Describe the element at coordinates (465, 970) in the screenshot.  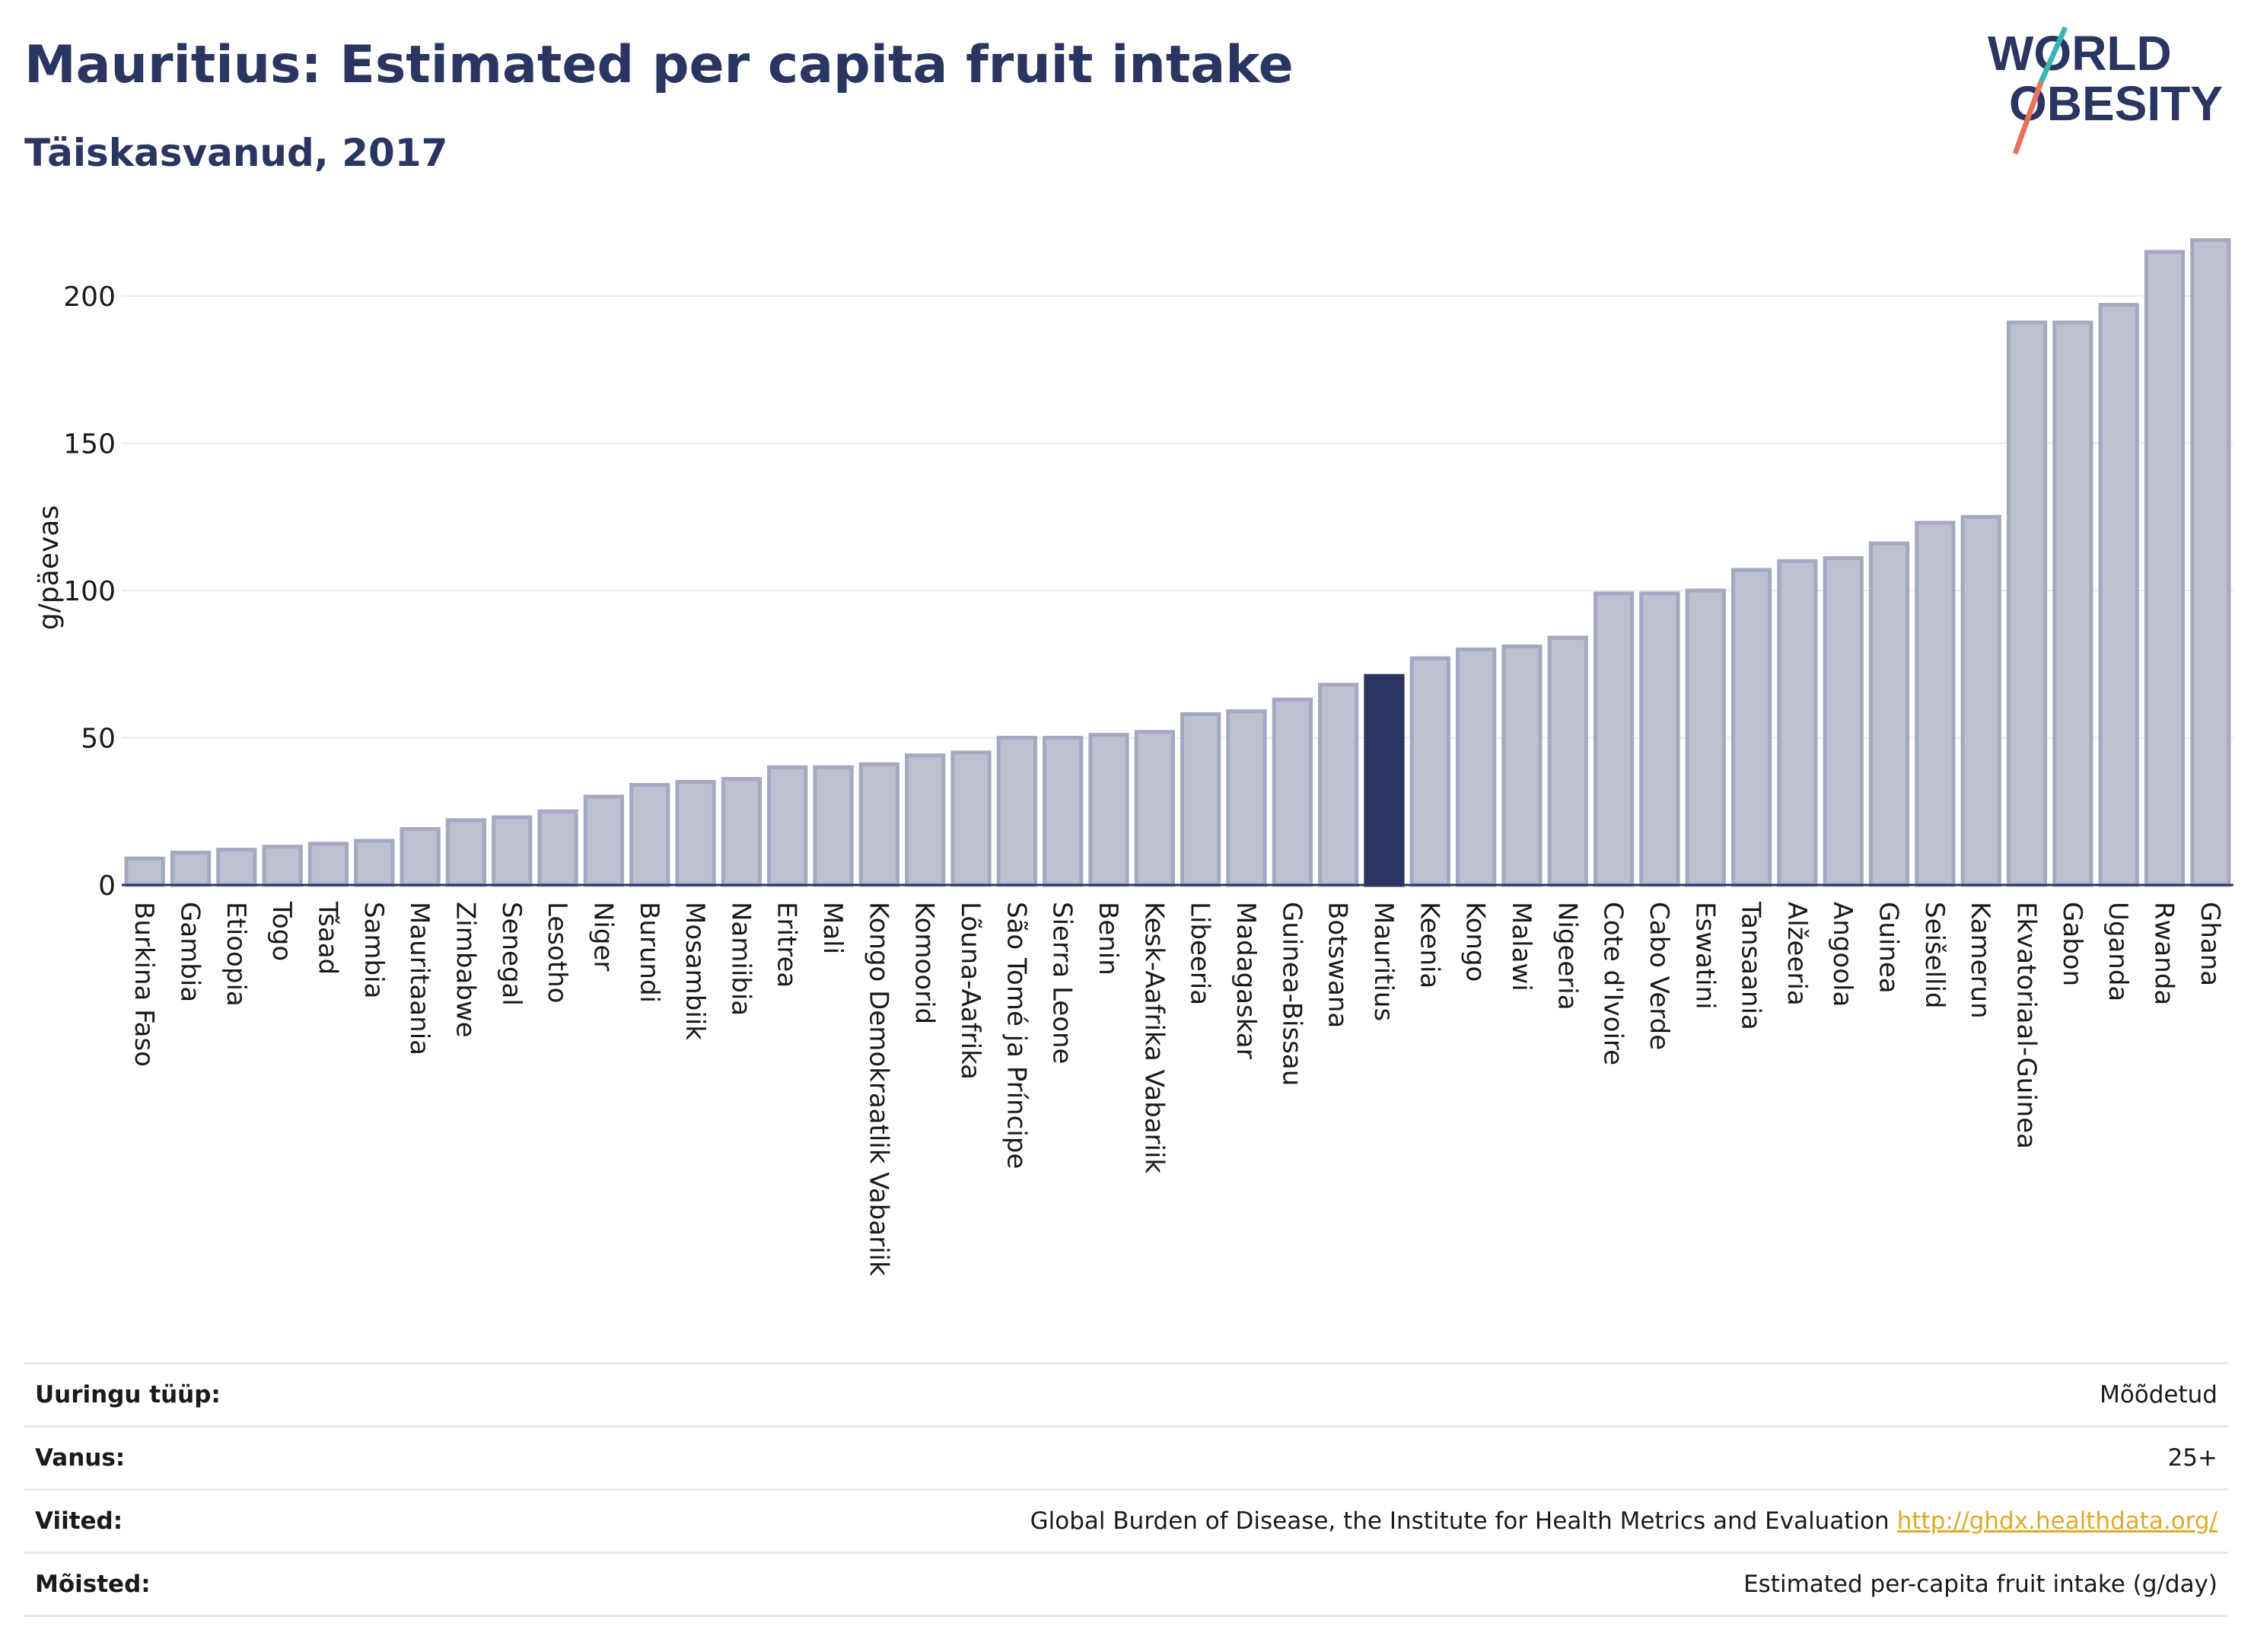
I see `x-tick-label: Zimbabwe` at that location.